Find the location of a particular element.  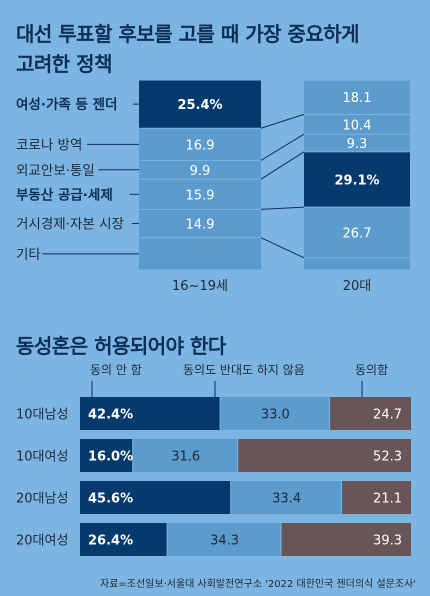

chart2-value-label-3-1: 34.3 is located at coordinates (224, 541).